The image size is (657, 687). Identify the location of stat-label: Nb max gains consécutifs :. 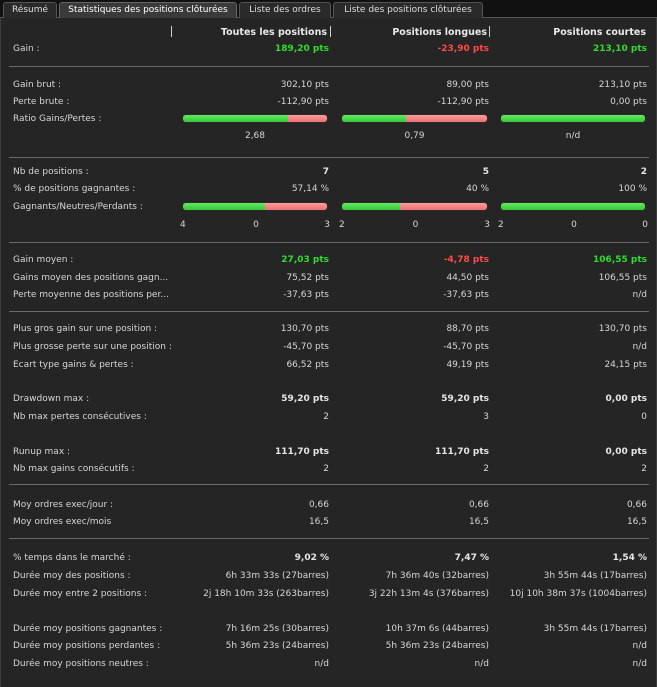
(74, 469).